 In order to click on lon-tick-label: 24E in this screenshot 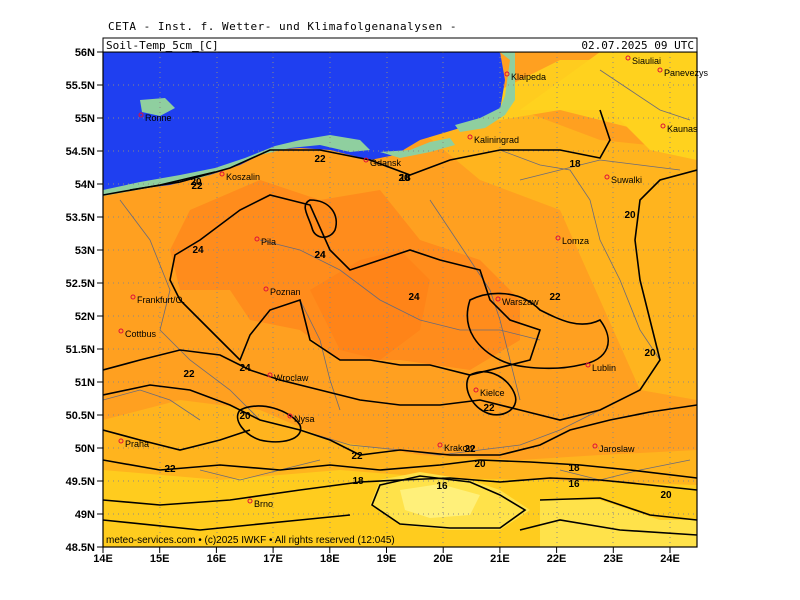, I will do `click(670, 559)`.